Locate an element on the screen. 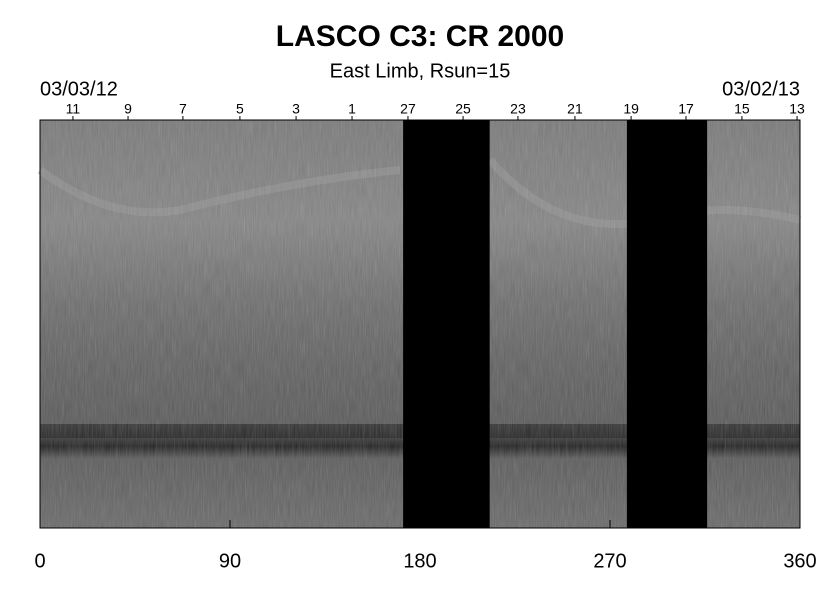 Image resolution: width=820 pixels, height=600 pixels. top-tick-label: 21 is located at coordinates (575, 109).